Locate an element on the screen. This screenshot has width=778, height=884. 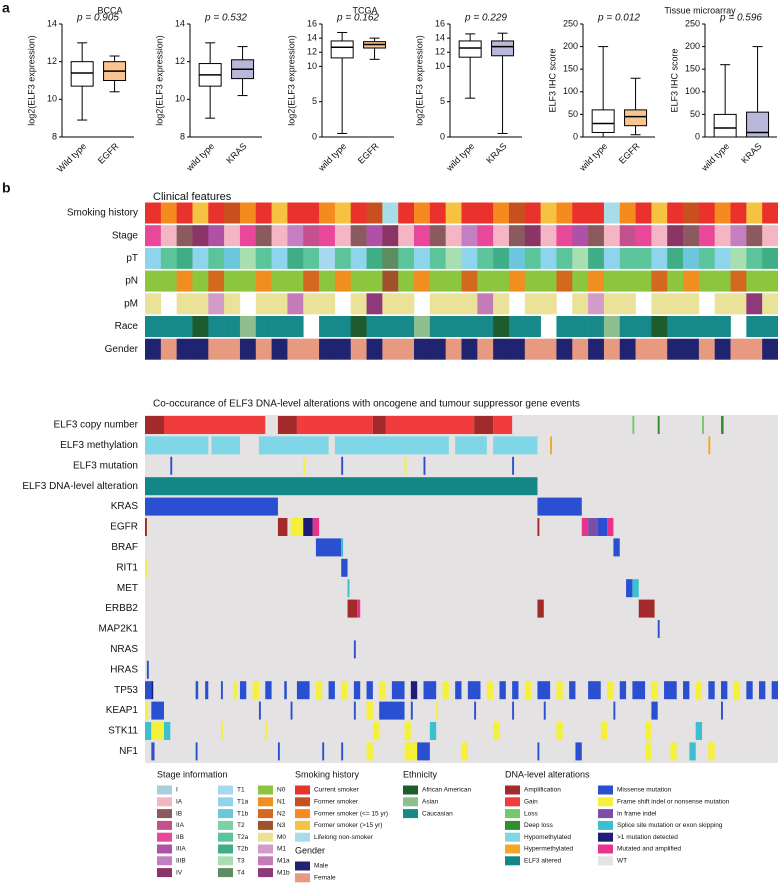
x-tick-label: wild type is located at coordinates (593, 157).